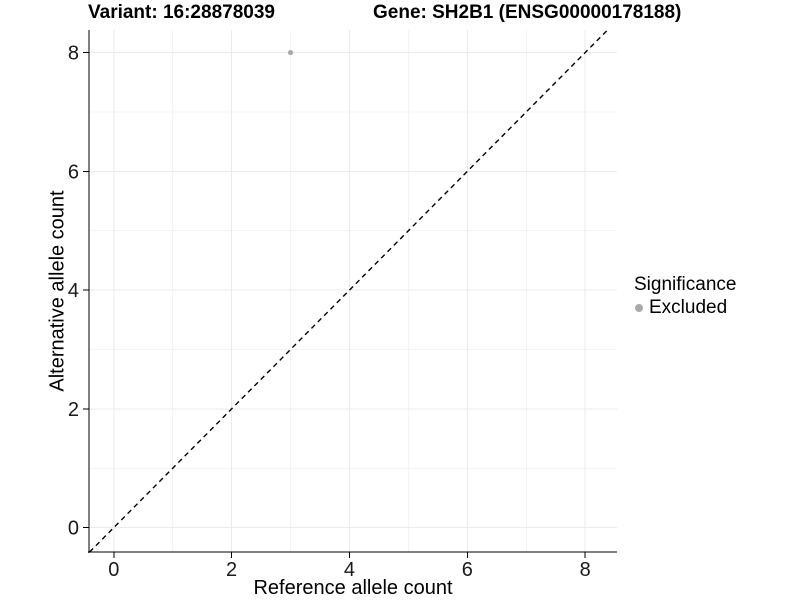 Image resolution: width=800 pixels, height=600 pixels. I want to click on plot-title-variant: Variant: 16:28878039, so click(181, 12).